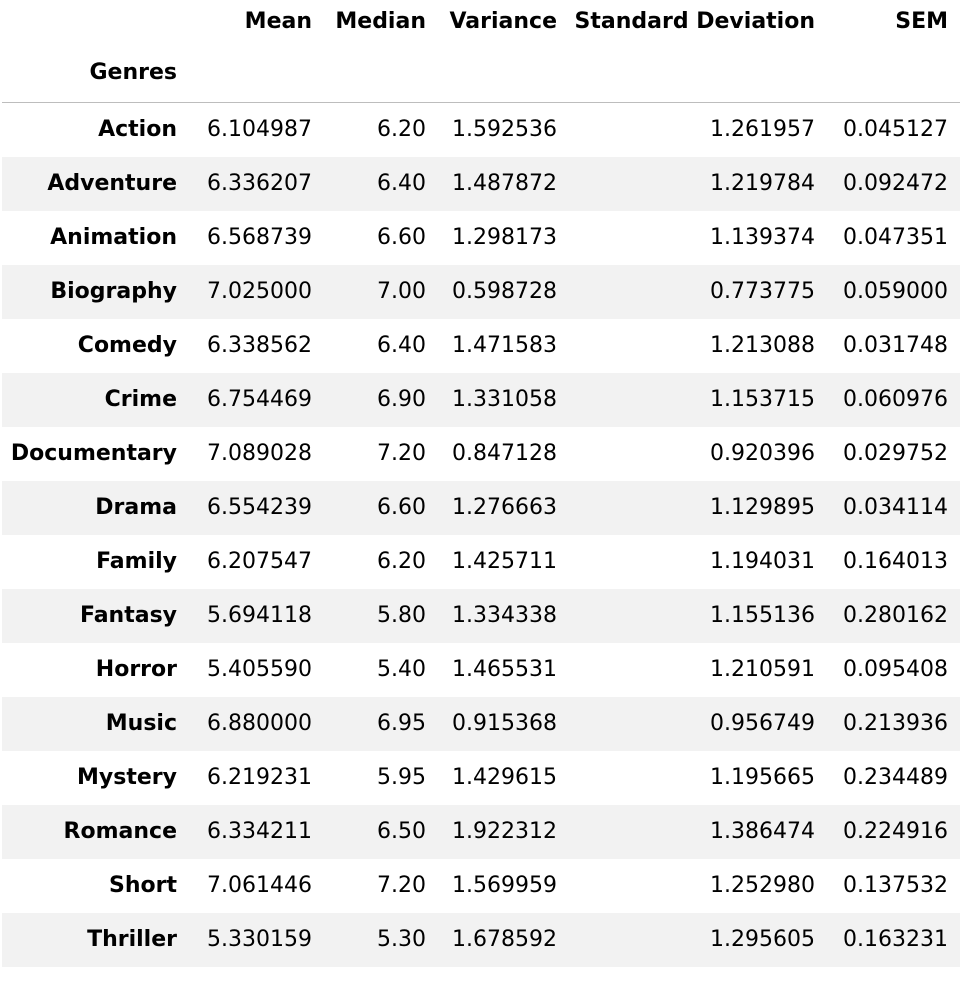 This screenshot has width=978, height=990. Describe the element at coordinates (895, 345) in the screenshot. I see `cell-sem: 0.031748` at that location.